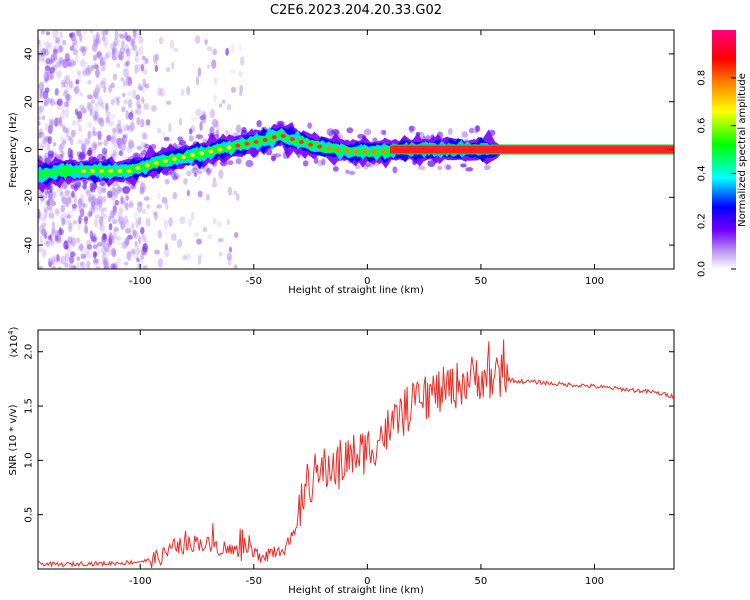 The image size is (750, 600). I want to click on spectrogram-y-tick-label: 40, so click(29, 54).